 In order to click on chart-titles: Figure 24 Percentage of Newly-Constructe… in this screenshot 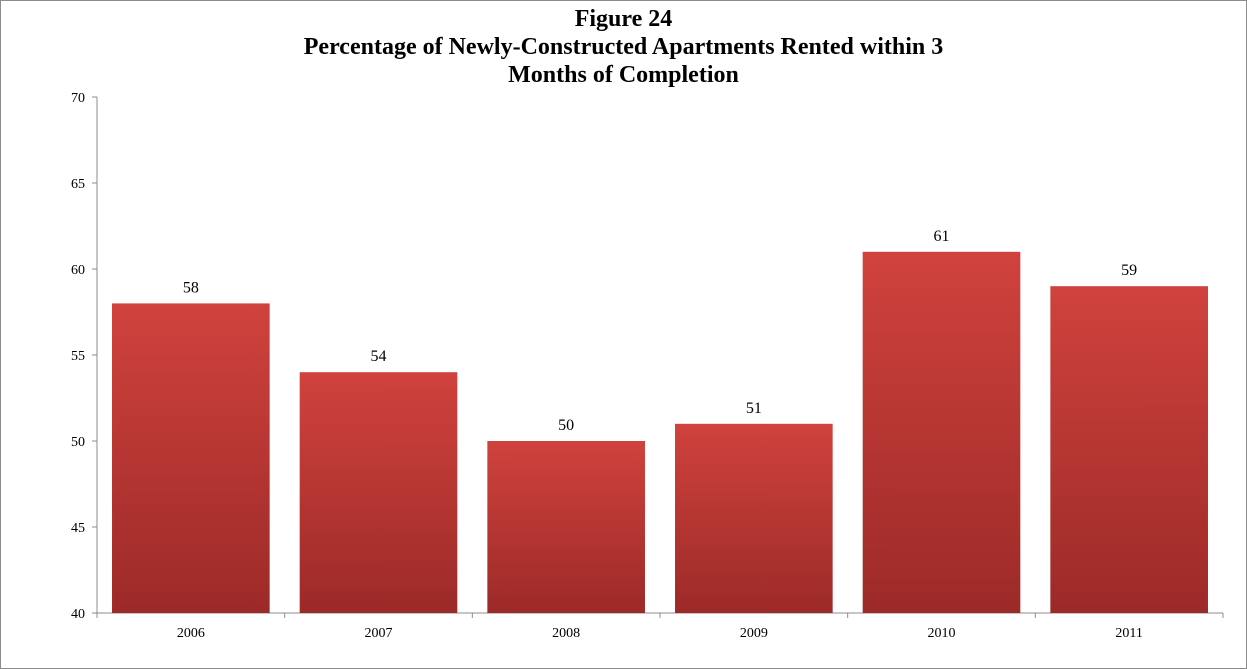, I will do `click(623, 47)`.